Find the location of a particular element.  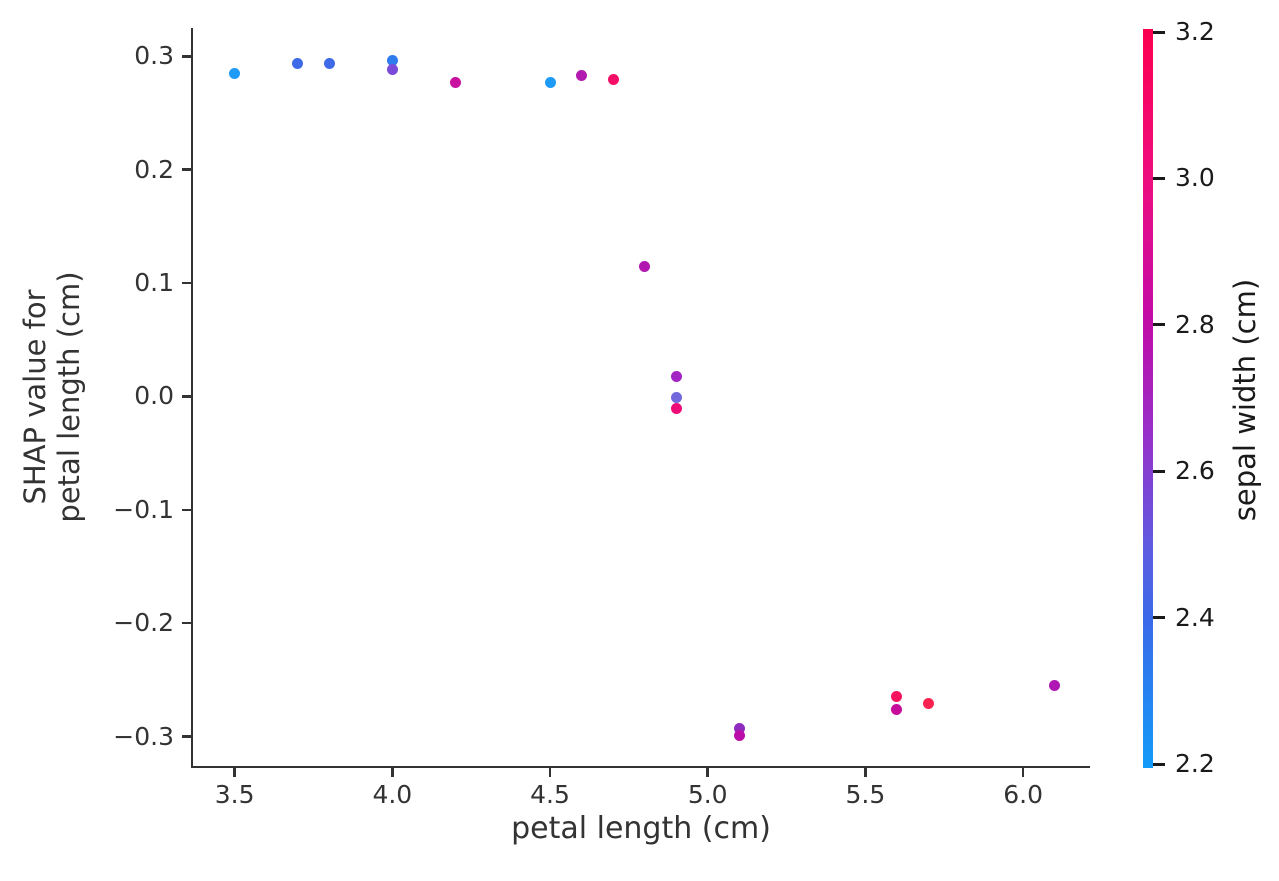

y-tick-label: −0.2 is located at coordinates (143, 623).